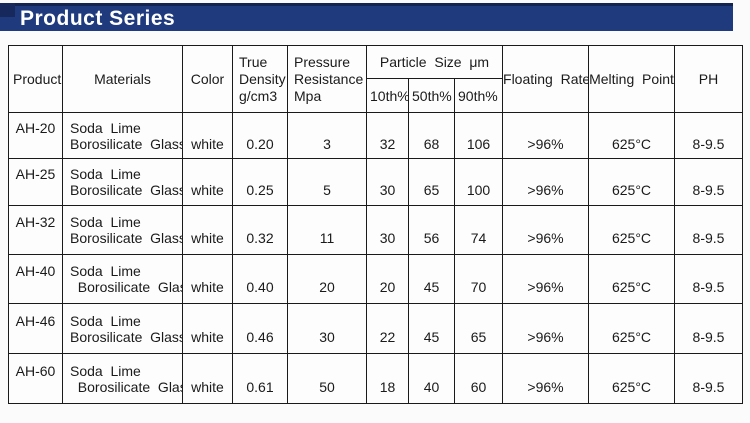  What do you see at coordinates (546, 79) in the screenshot?
I see `header-floating-rate: Floating Rate` at bounding box center [546, 79].